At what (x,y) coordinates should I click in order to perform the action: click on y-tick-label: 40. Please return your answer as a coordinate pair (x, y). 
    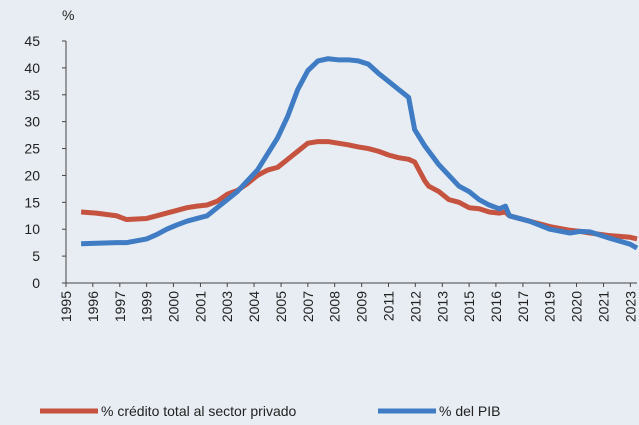
    Looking at the image, I should click on (32, 68).